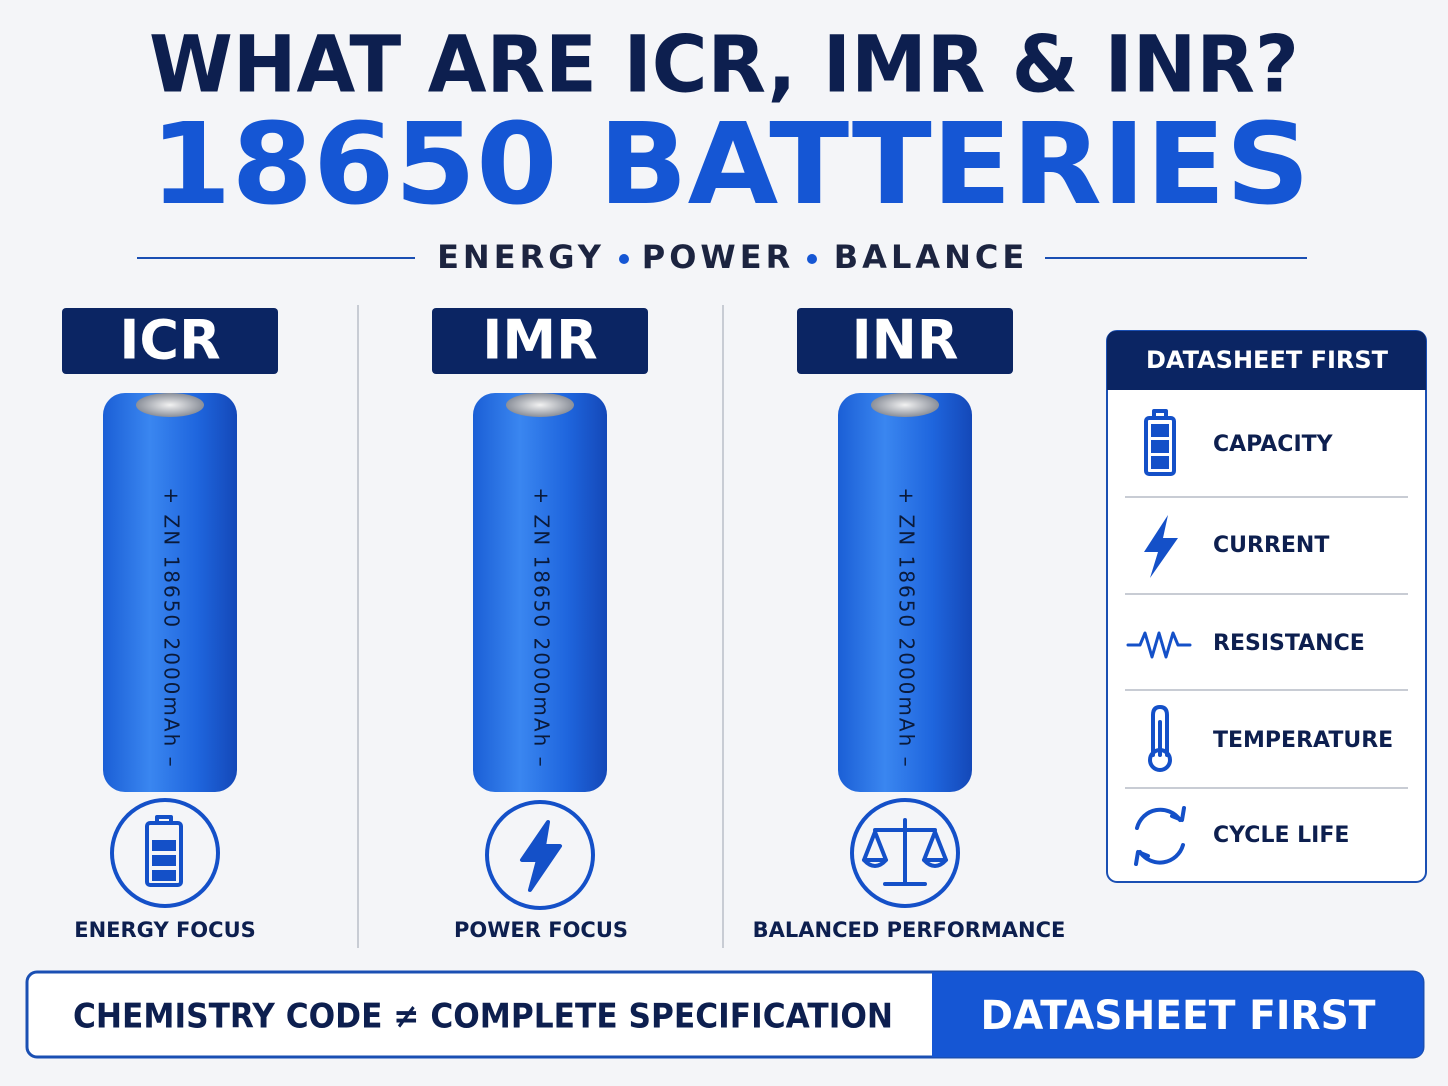 The image size is (1448, 1086). Describe the element at coordinates (724, 65) in the screenshot. I see `title: WHAT ARE ICR, IMR & INR?` at that location.